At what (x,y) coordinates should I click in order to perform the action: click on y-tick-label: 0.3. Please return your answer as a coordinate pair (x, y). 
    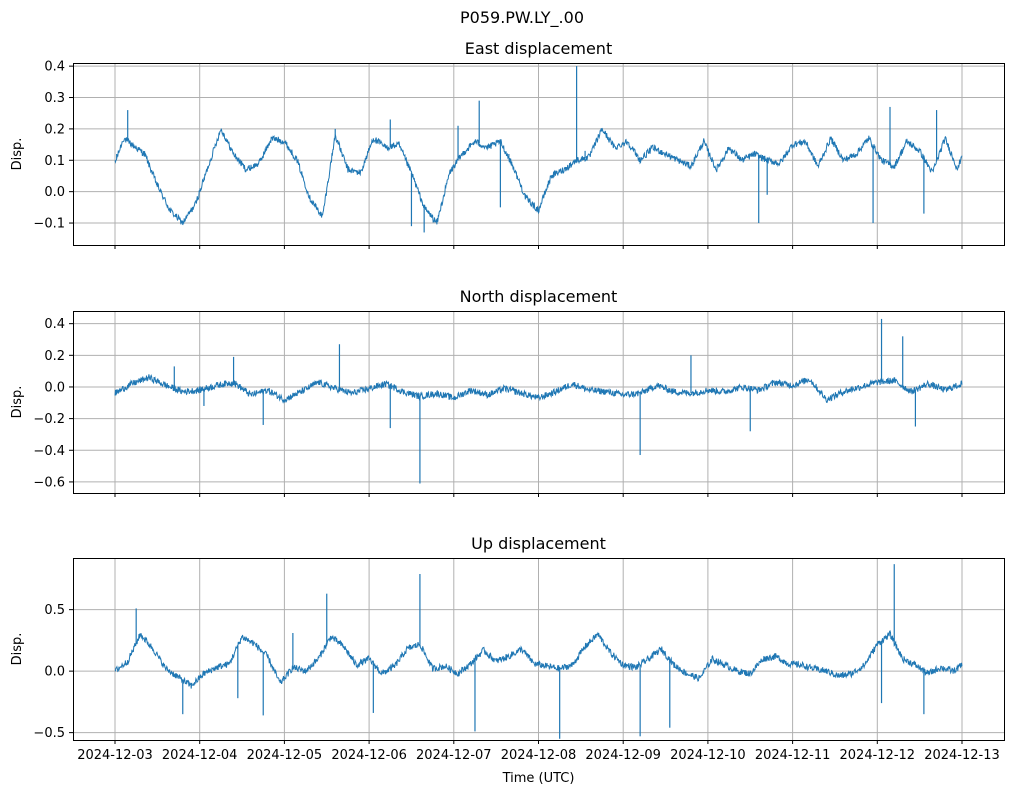
    Looking at the image, I should click on (54, 98).